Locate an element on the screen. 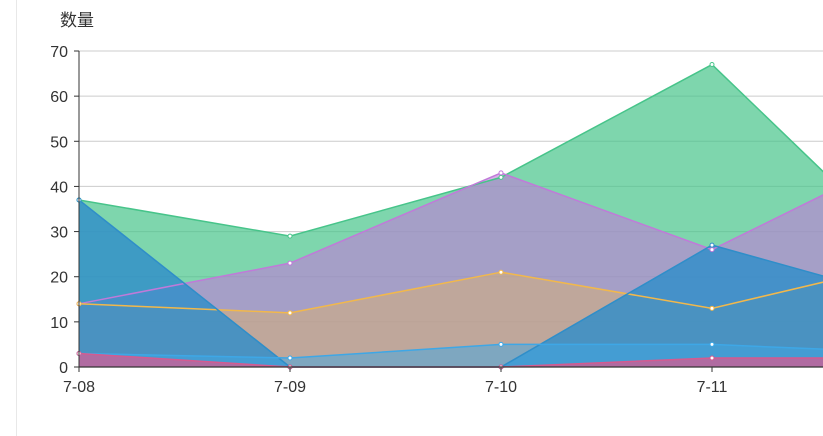 The height and width of the screenshot is (436, 823). panel-left-border is located at coordinates (16, 218).